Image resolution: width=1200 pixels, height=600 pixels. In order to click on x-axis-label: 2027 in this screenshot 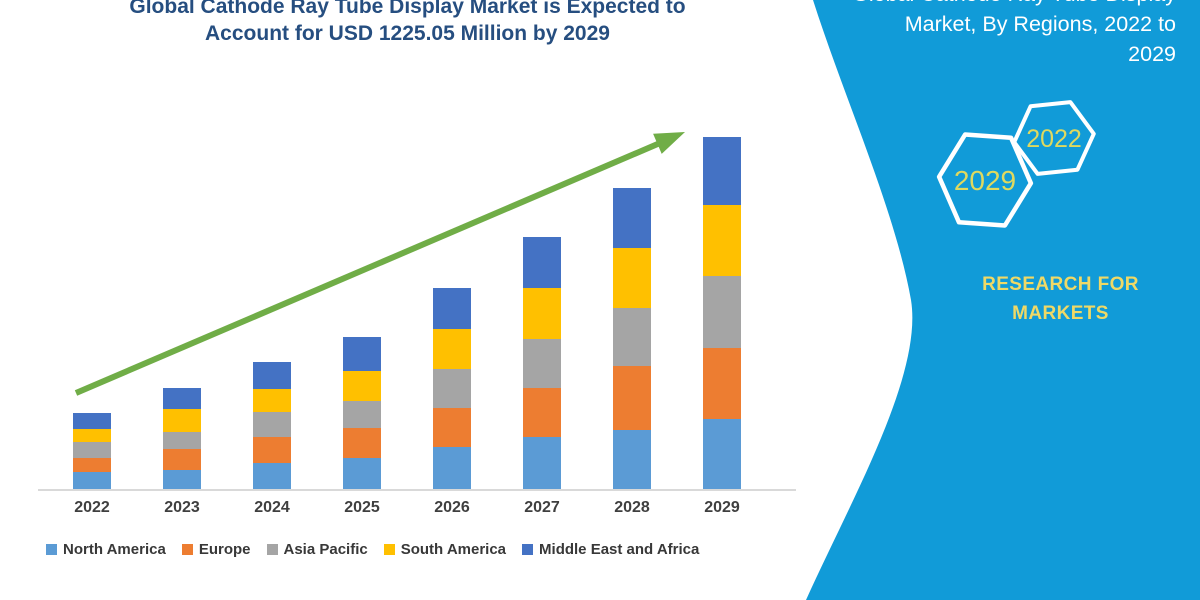, I will do `click(542, 507)`.